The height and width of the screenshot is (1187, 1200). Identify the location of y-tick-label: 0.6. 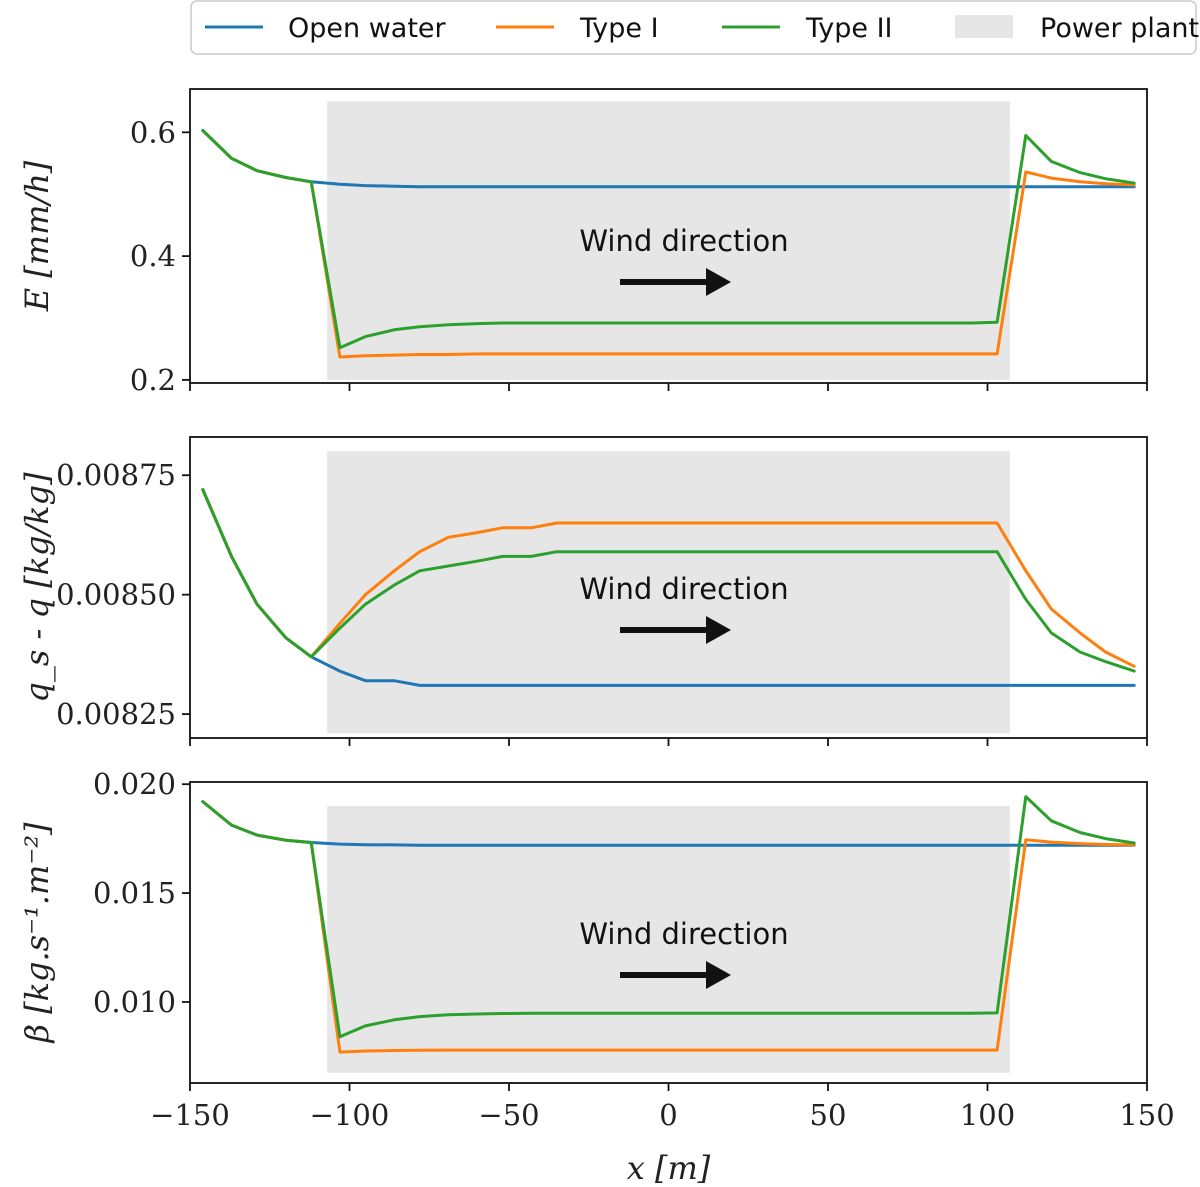
(153, 132).